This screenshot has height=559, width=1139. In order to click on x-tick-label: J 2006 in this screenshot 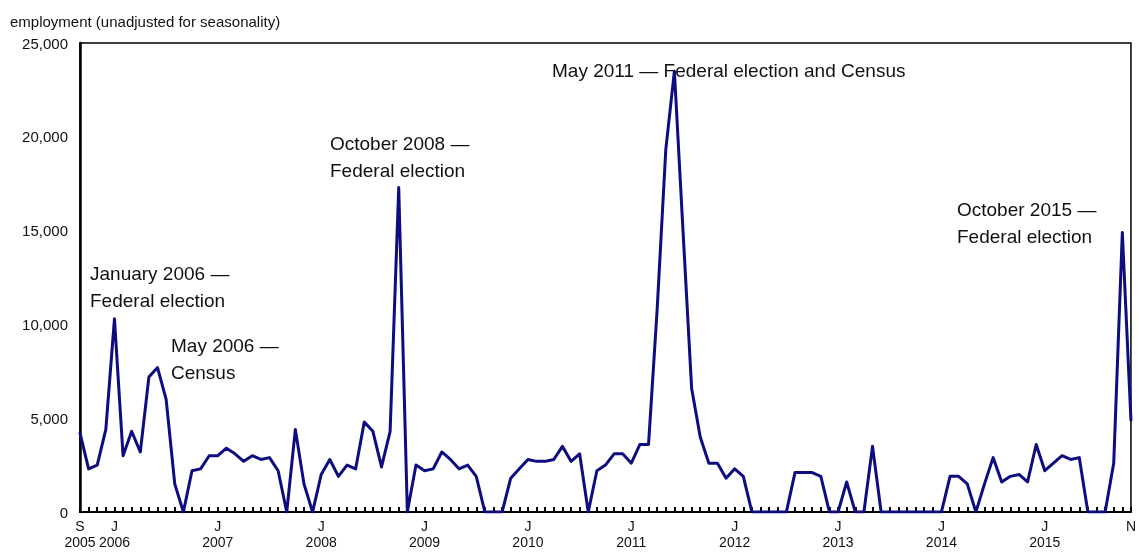, I will do `click(114, 534)`.